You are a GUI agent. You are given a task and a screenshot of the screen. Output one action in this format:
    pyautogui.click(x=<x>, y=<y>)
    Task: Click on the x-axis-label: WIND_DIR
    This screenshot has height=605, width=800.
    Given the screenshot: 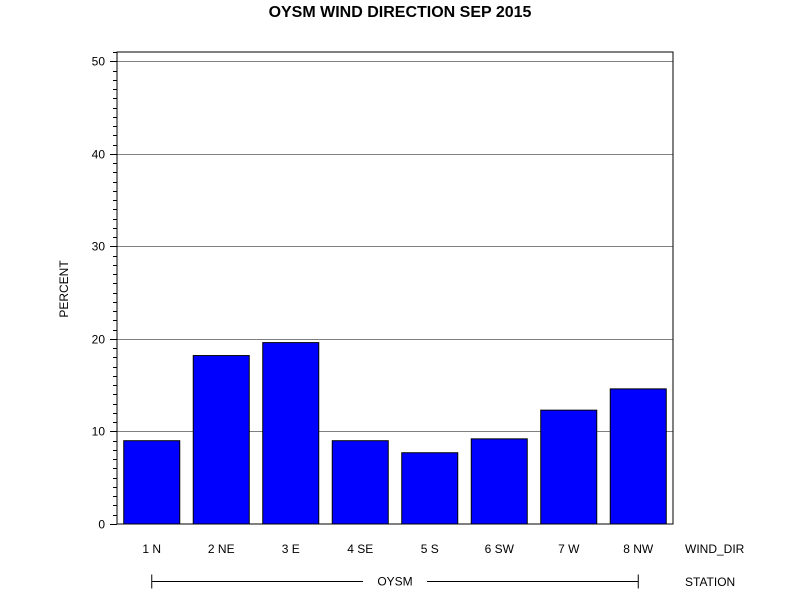 What is the action you would take?
    pyautogui.click(x=715, y=549)
    